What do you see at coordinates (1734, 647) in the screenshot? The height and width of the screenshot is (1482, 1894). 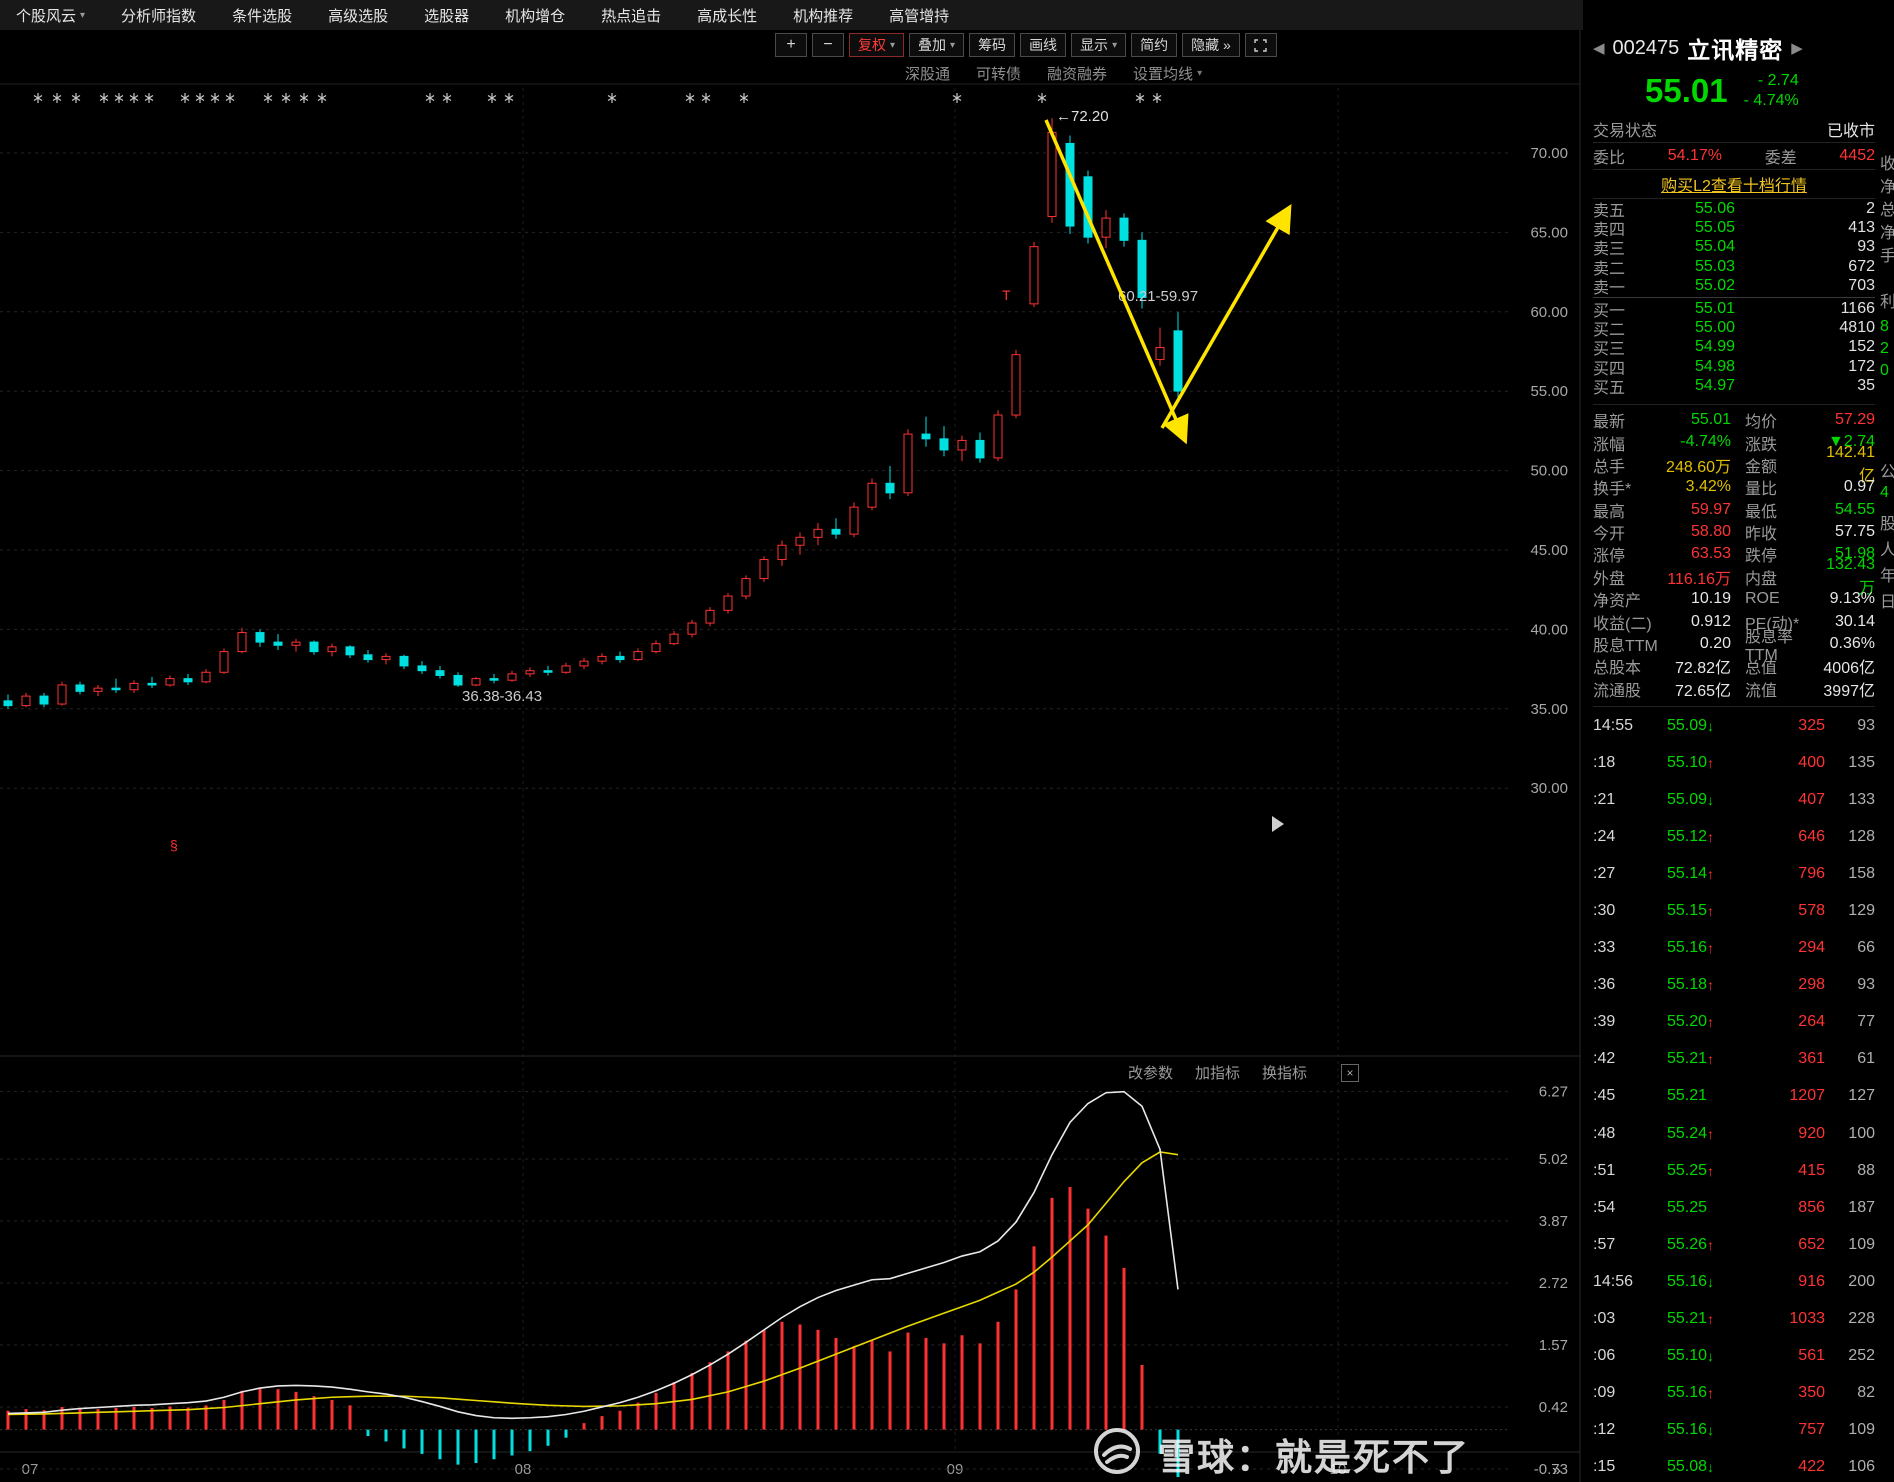 I see `stat-row: 股息TTM 0.20 股息率TTM 0.36%` at bounding box center [1734, 647].